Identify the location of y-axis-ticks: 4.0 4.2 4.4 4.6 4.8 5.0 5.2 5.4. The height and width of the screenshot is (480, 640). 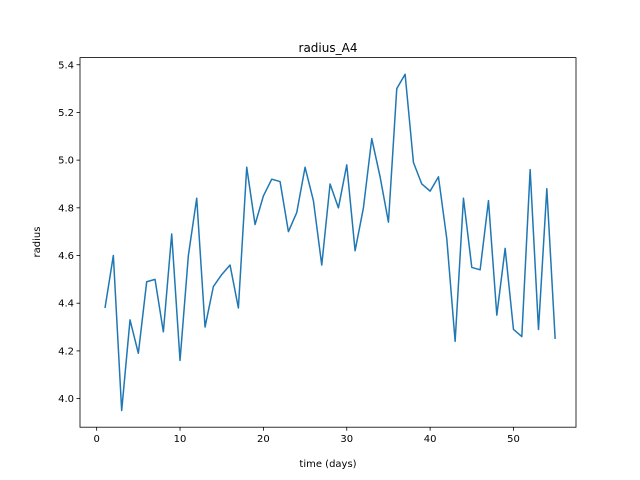
(69, 232).